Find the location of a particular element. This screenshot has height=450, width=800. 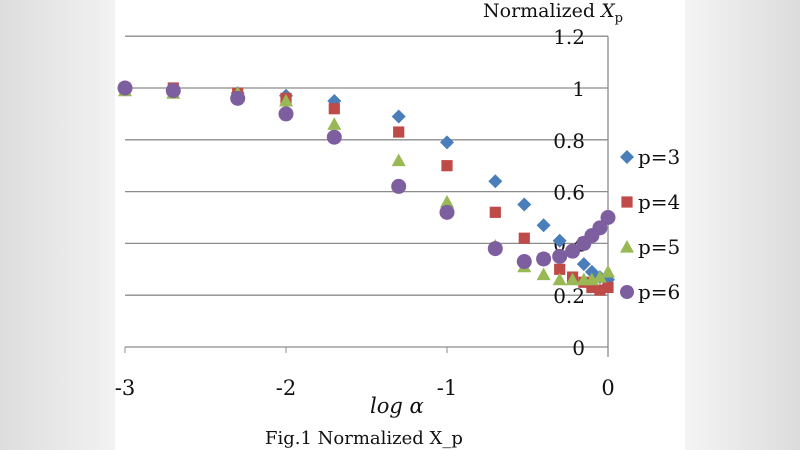

x-tick-label: -2 is located at coordinates (286, 388).